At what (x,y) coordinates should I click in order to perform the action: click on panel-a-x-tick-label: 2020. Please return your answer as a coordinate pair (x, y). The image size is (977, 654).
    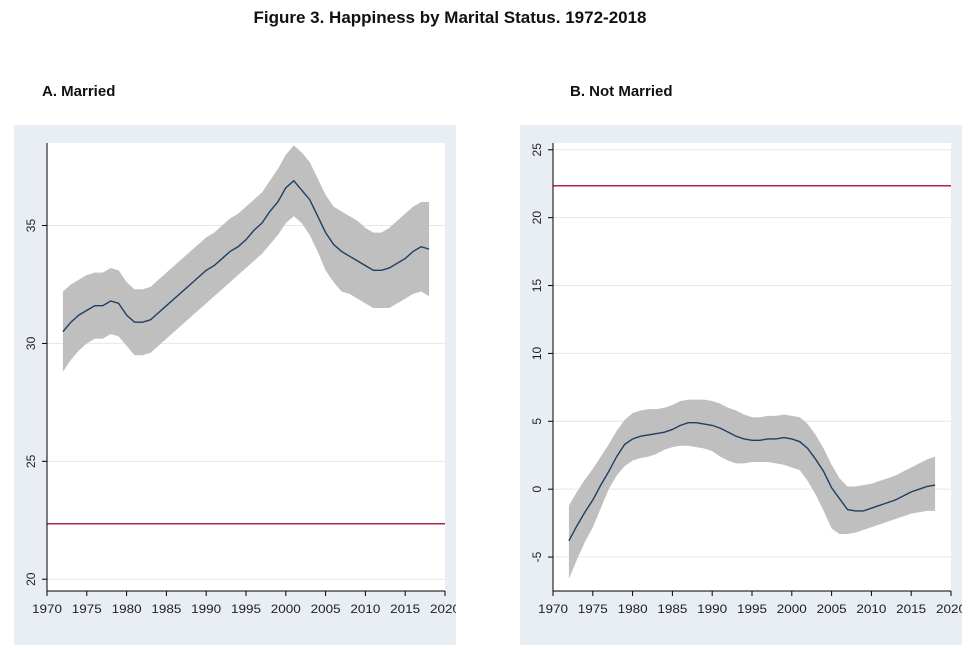
    Looking at the image, I should click on (443, 609).